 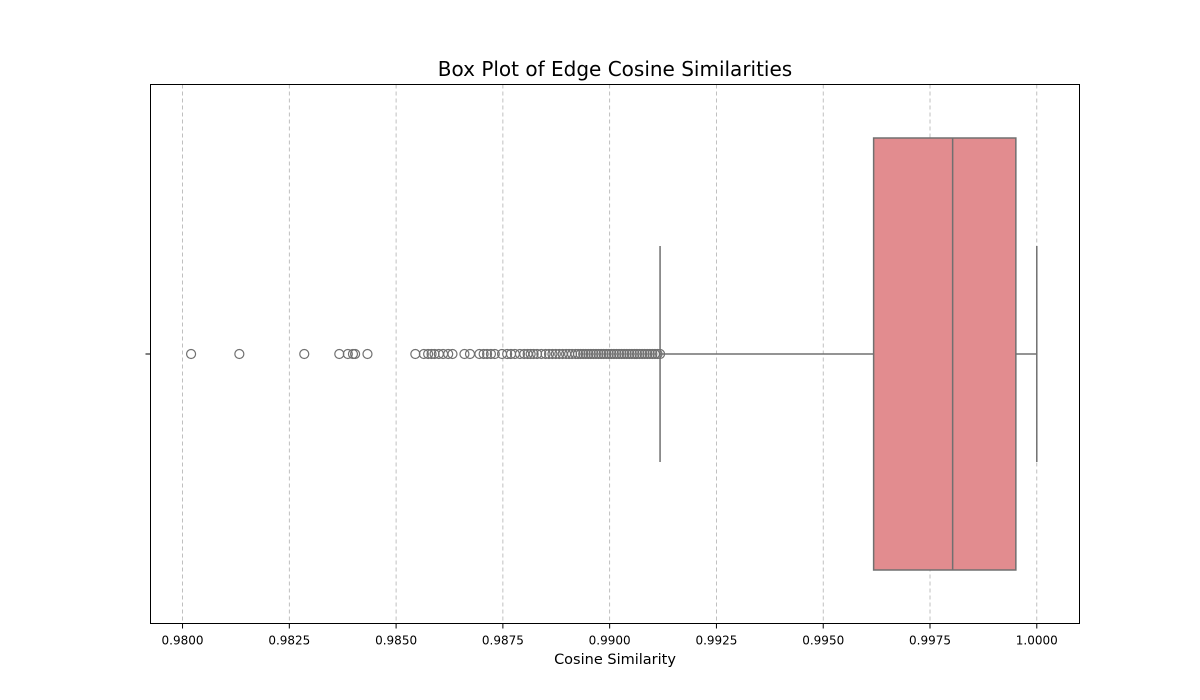 I want to click on x-tick-label: 1.0000, so click(x=1037, y=641).